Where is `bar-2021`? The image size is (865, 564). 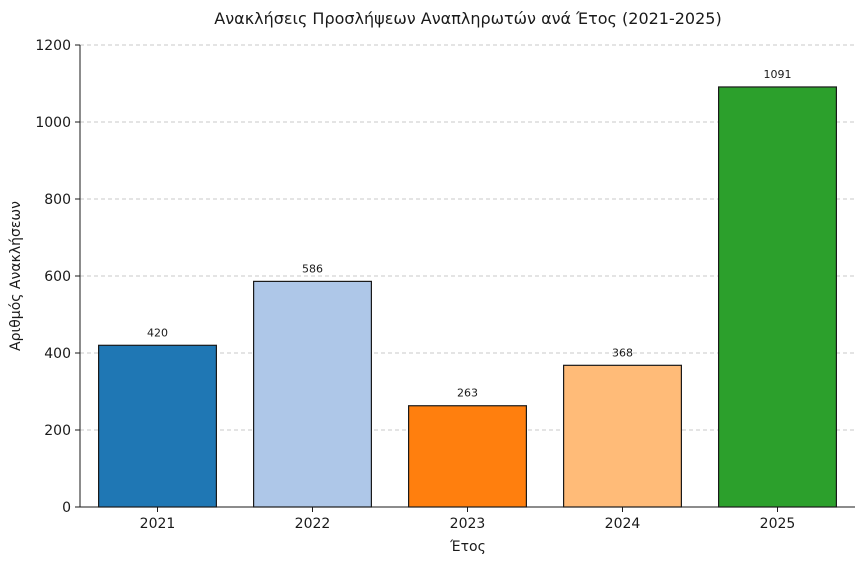 bar-2021 is located at coordinates (157, 426).